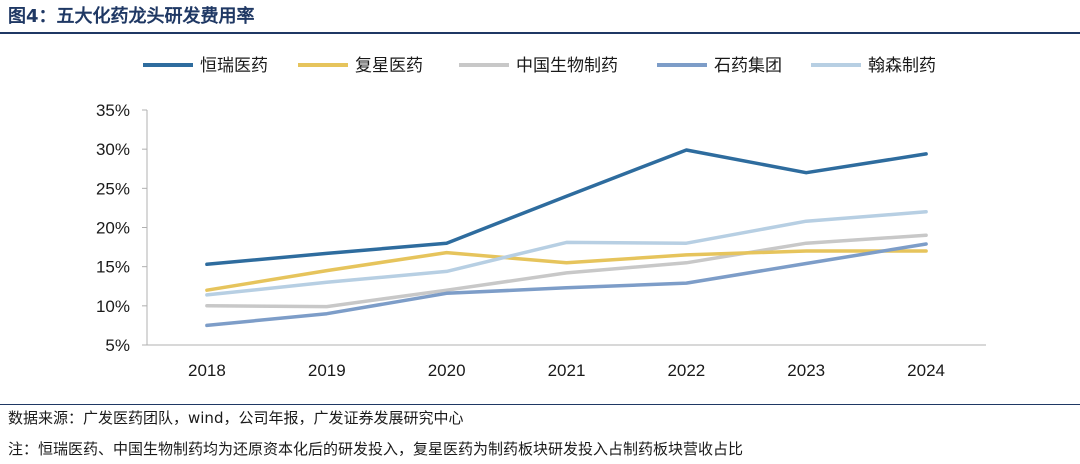  I want to click on x-tick-label: 2023, so click(806, 370).